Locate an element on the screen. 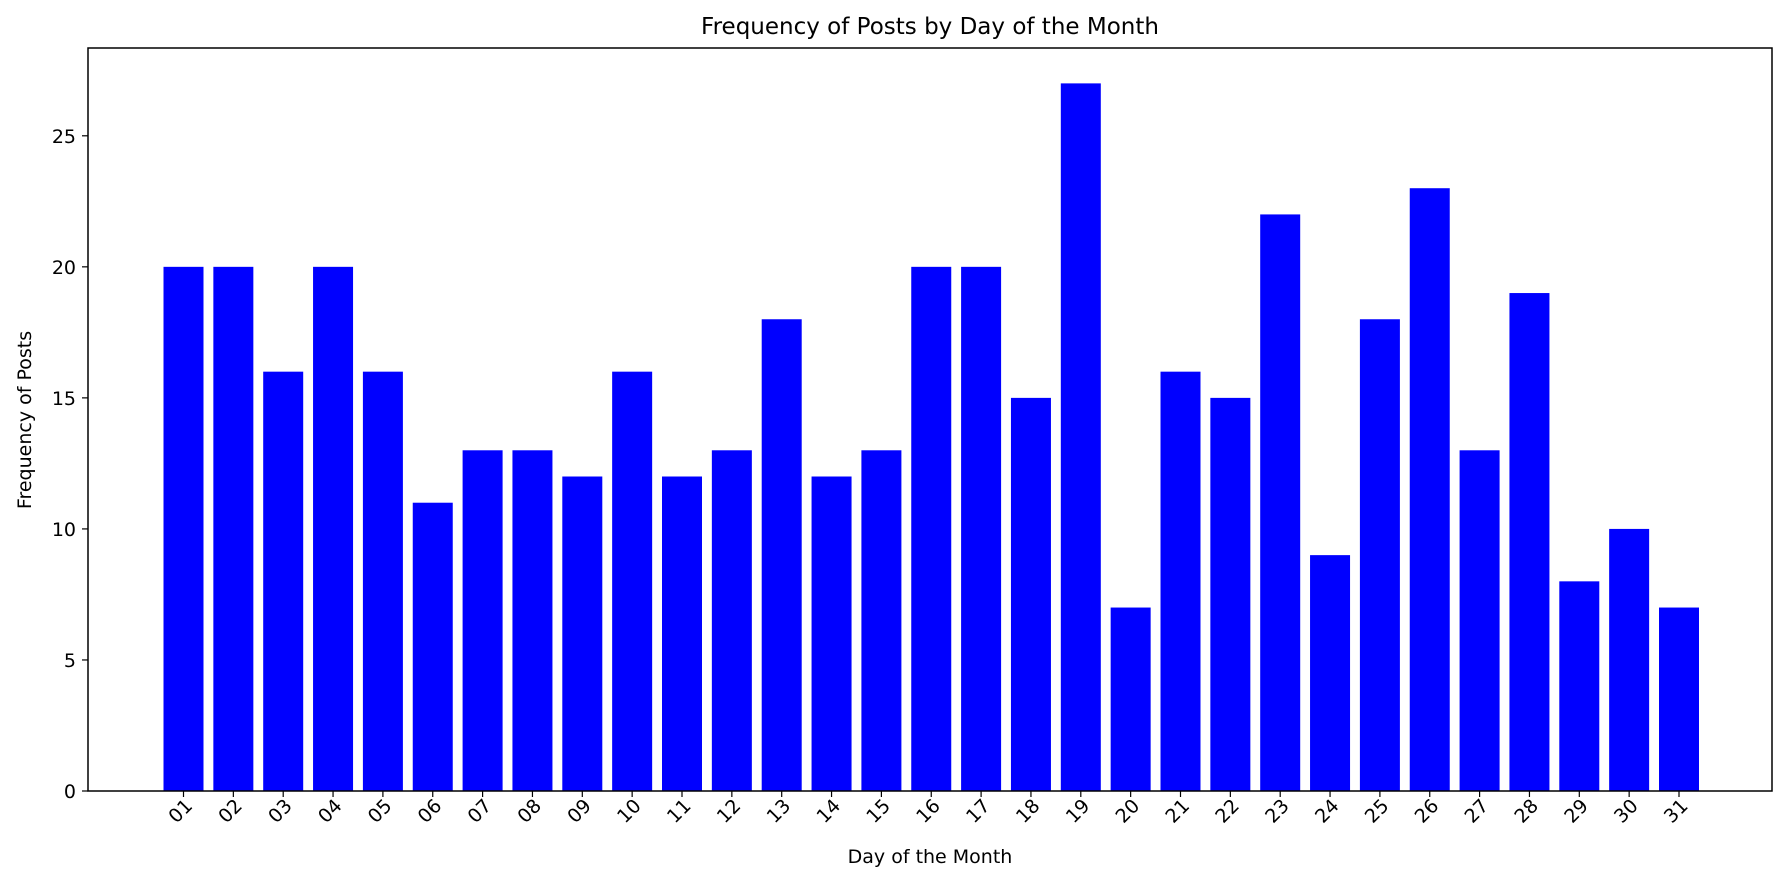 The image size is (1789, 880). x-tick-label: 10 is located at coordinates (629, 811).